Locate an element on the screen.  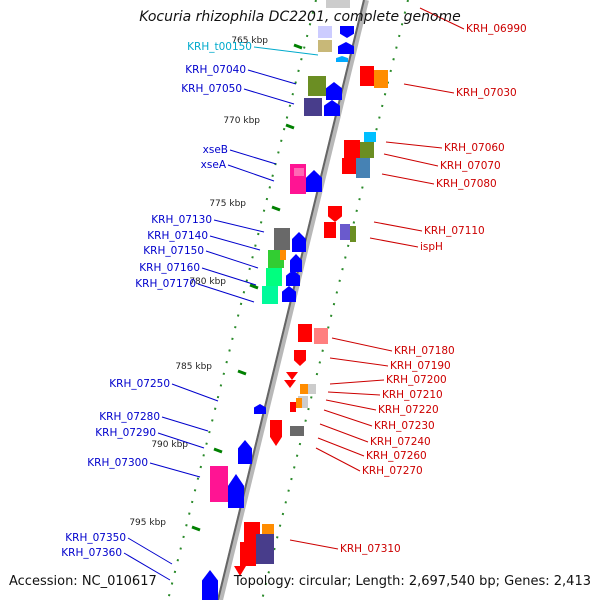
kbp-tick-label: 770 kbp is located at coordinates (241, 121).